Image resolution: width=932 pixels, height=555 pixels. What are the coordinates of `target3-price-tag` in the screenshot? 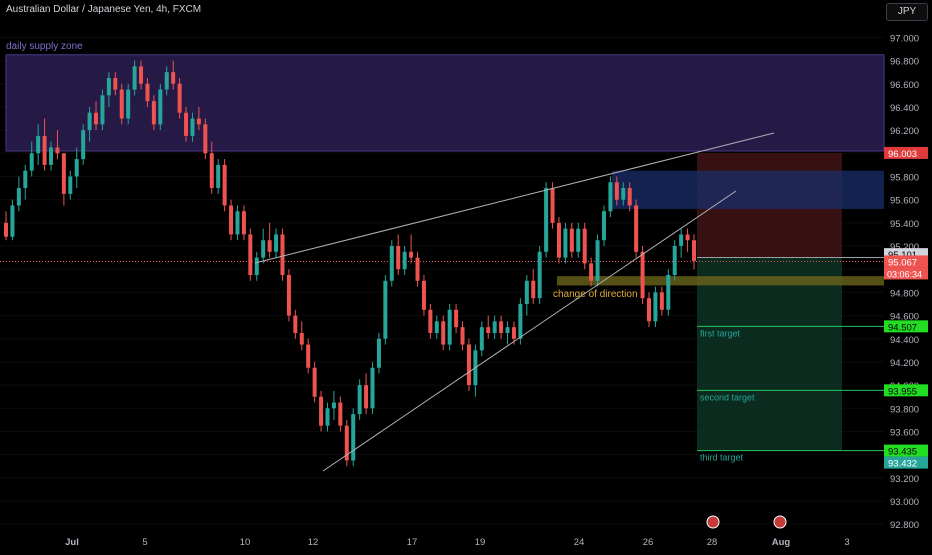 It's located at (906, 450).